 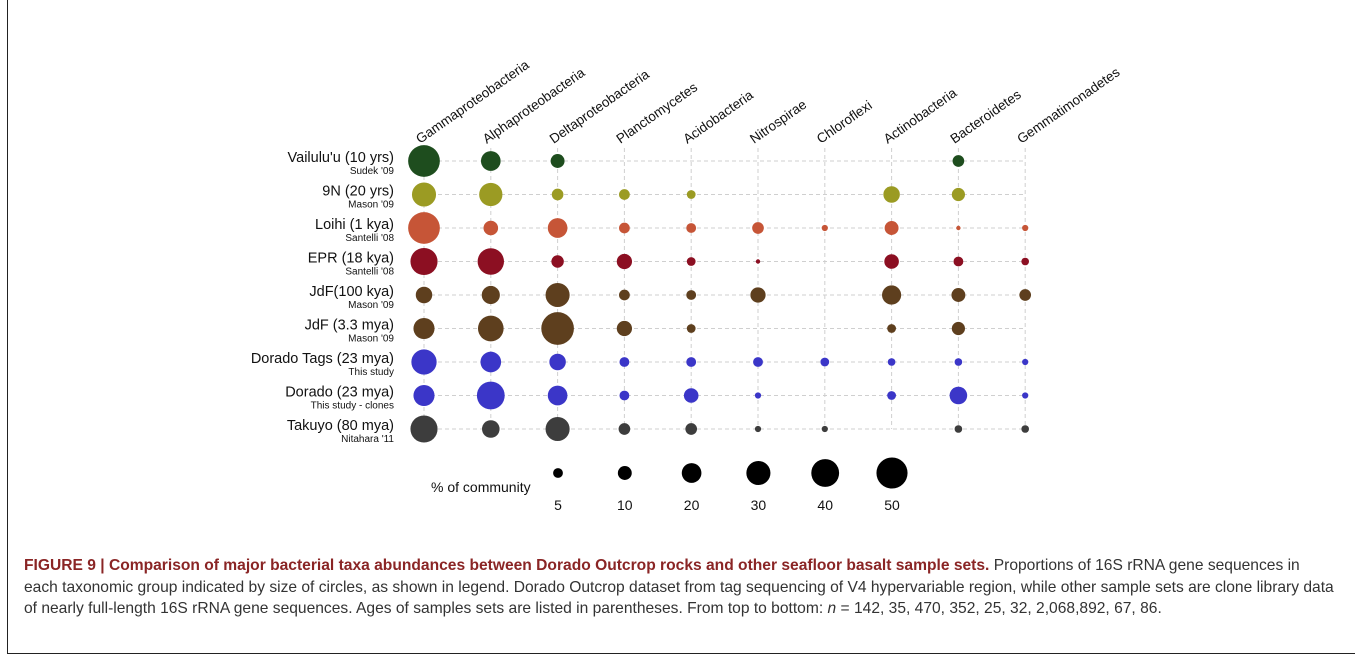 What do you see at coordinates (625, 505) in the screenshot?
I see `legend-size-label: 10` at bounding box center [625, 505].